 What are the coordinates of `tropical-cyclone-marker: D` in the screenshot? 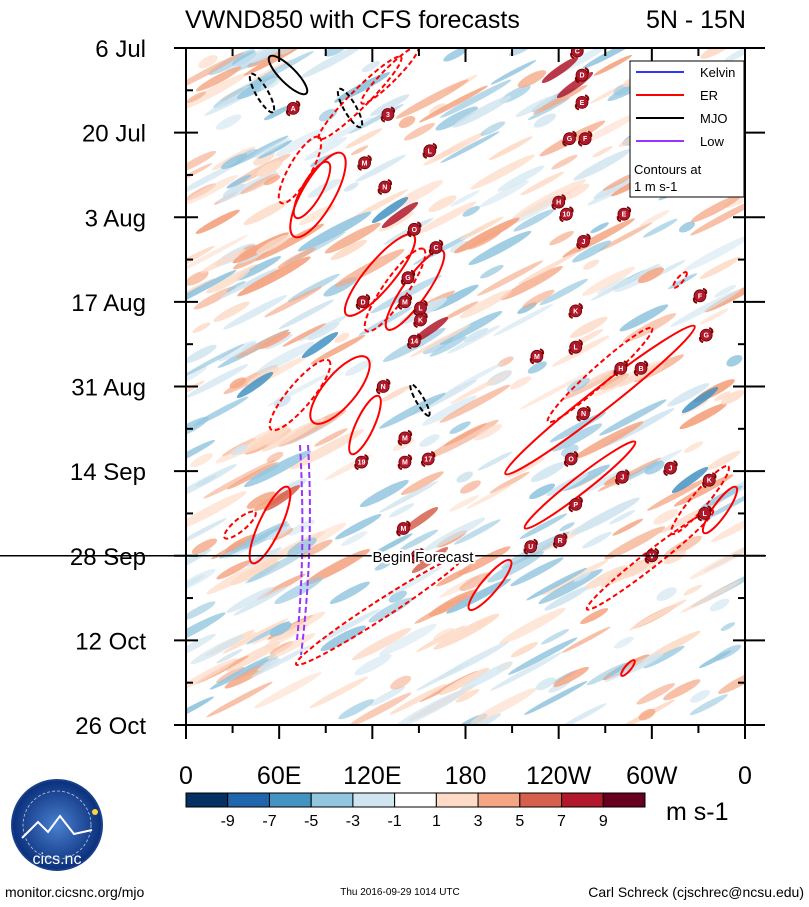 It's located at (582, 75).